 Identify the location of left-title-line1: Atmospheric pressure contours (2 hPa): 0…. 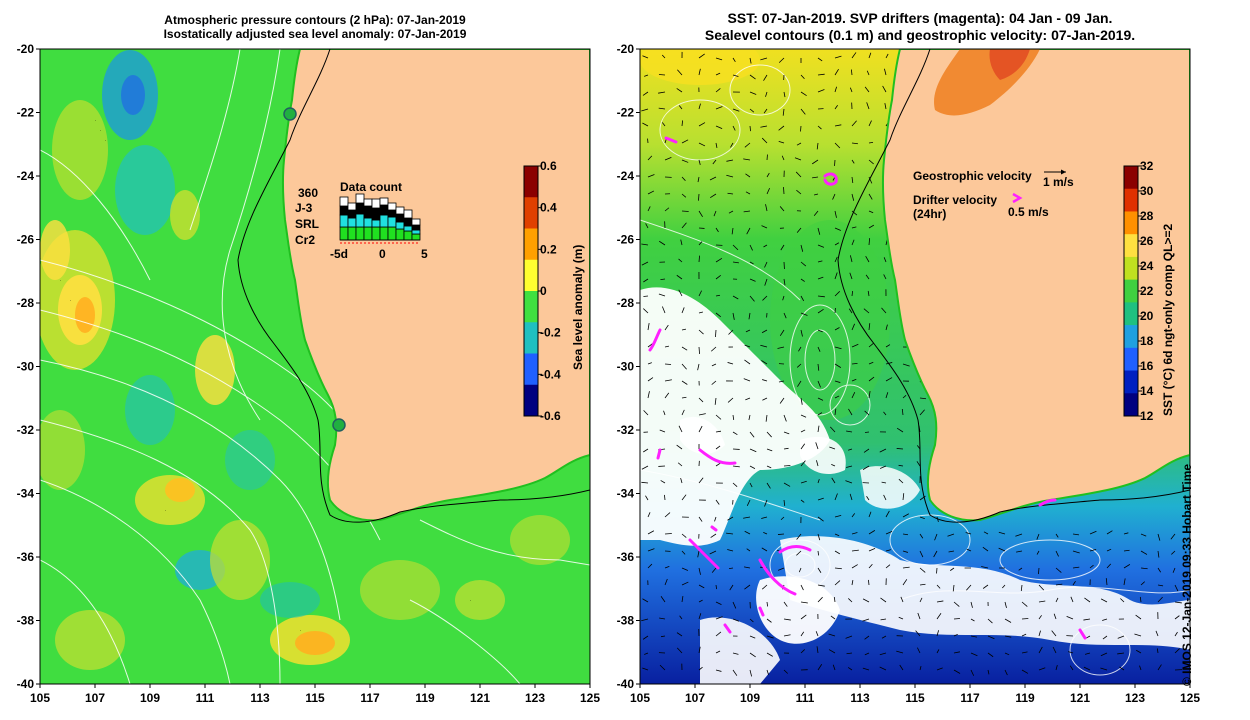
(315, 20).